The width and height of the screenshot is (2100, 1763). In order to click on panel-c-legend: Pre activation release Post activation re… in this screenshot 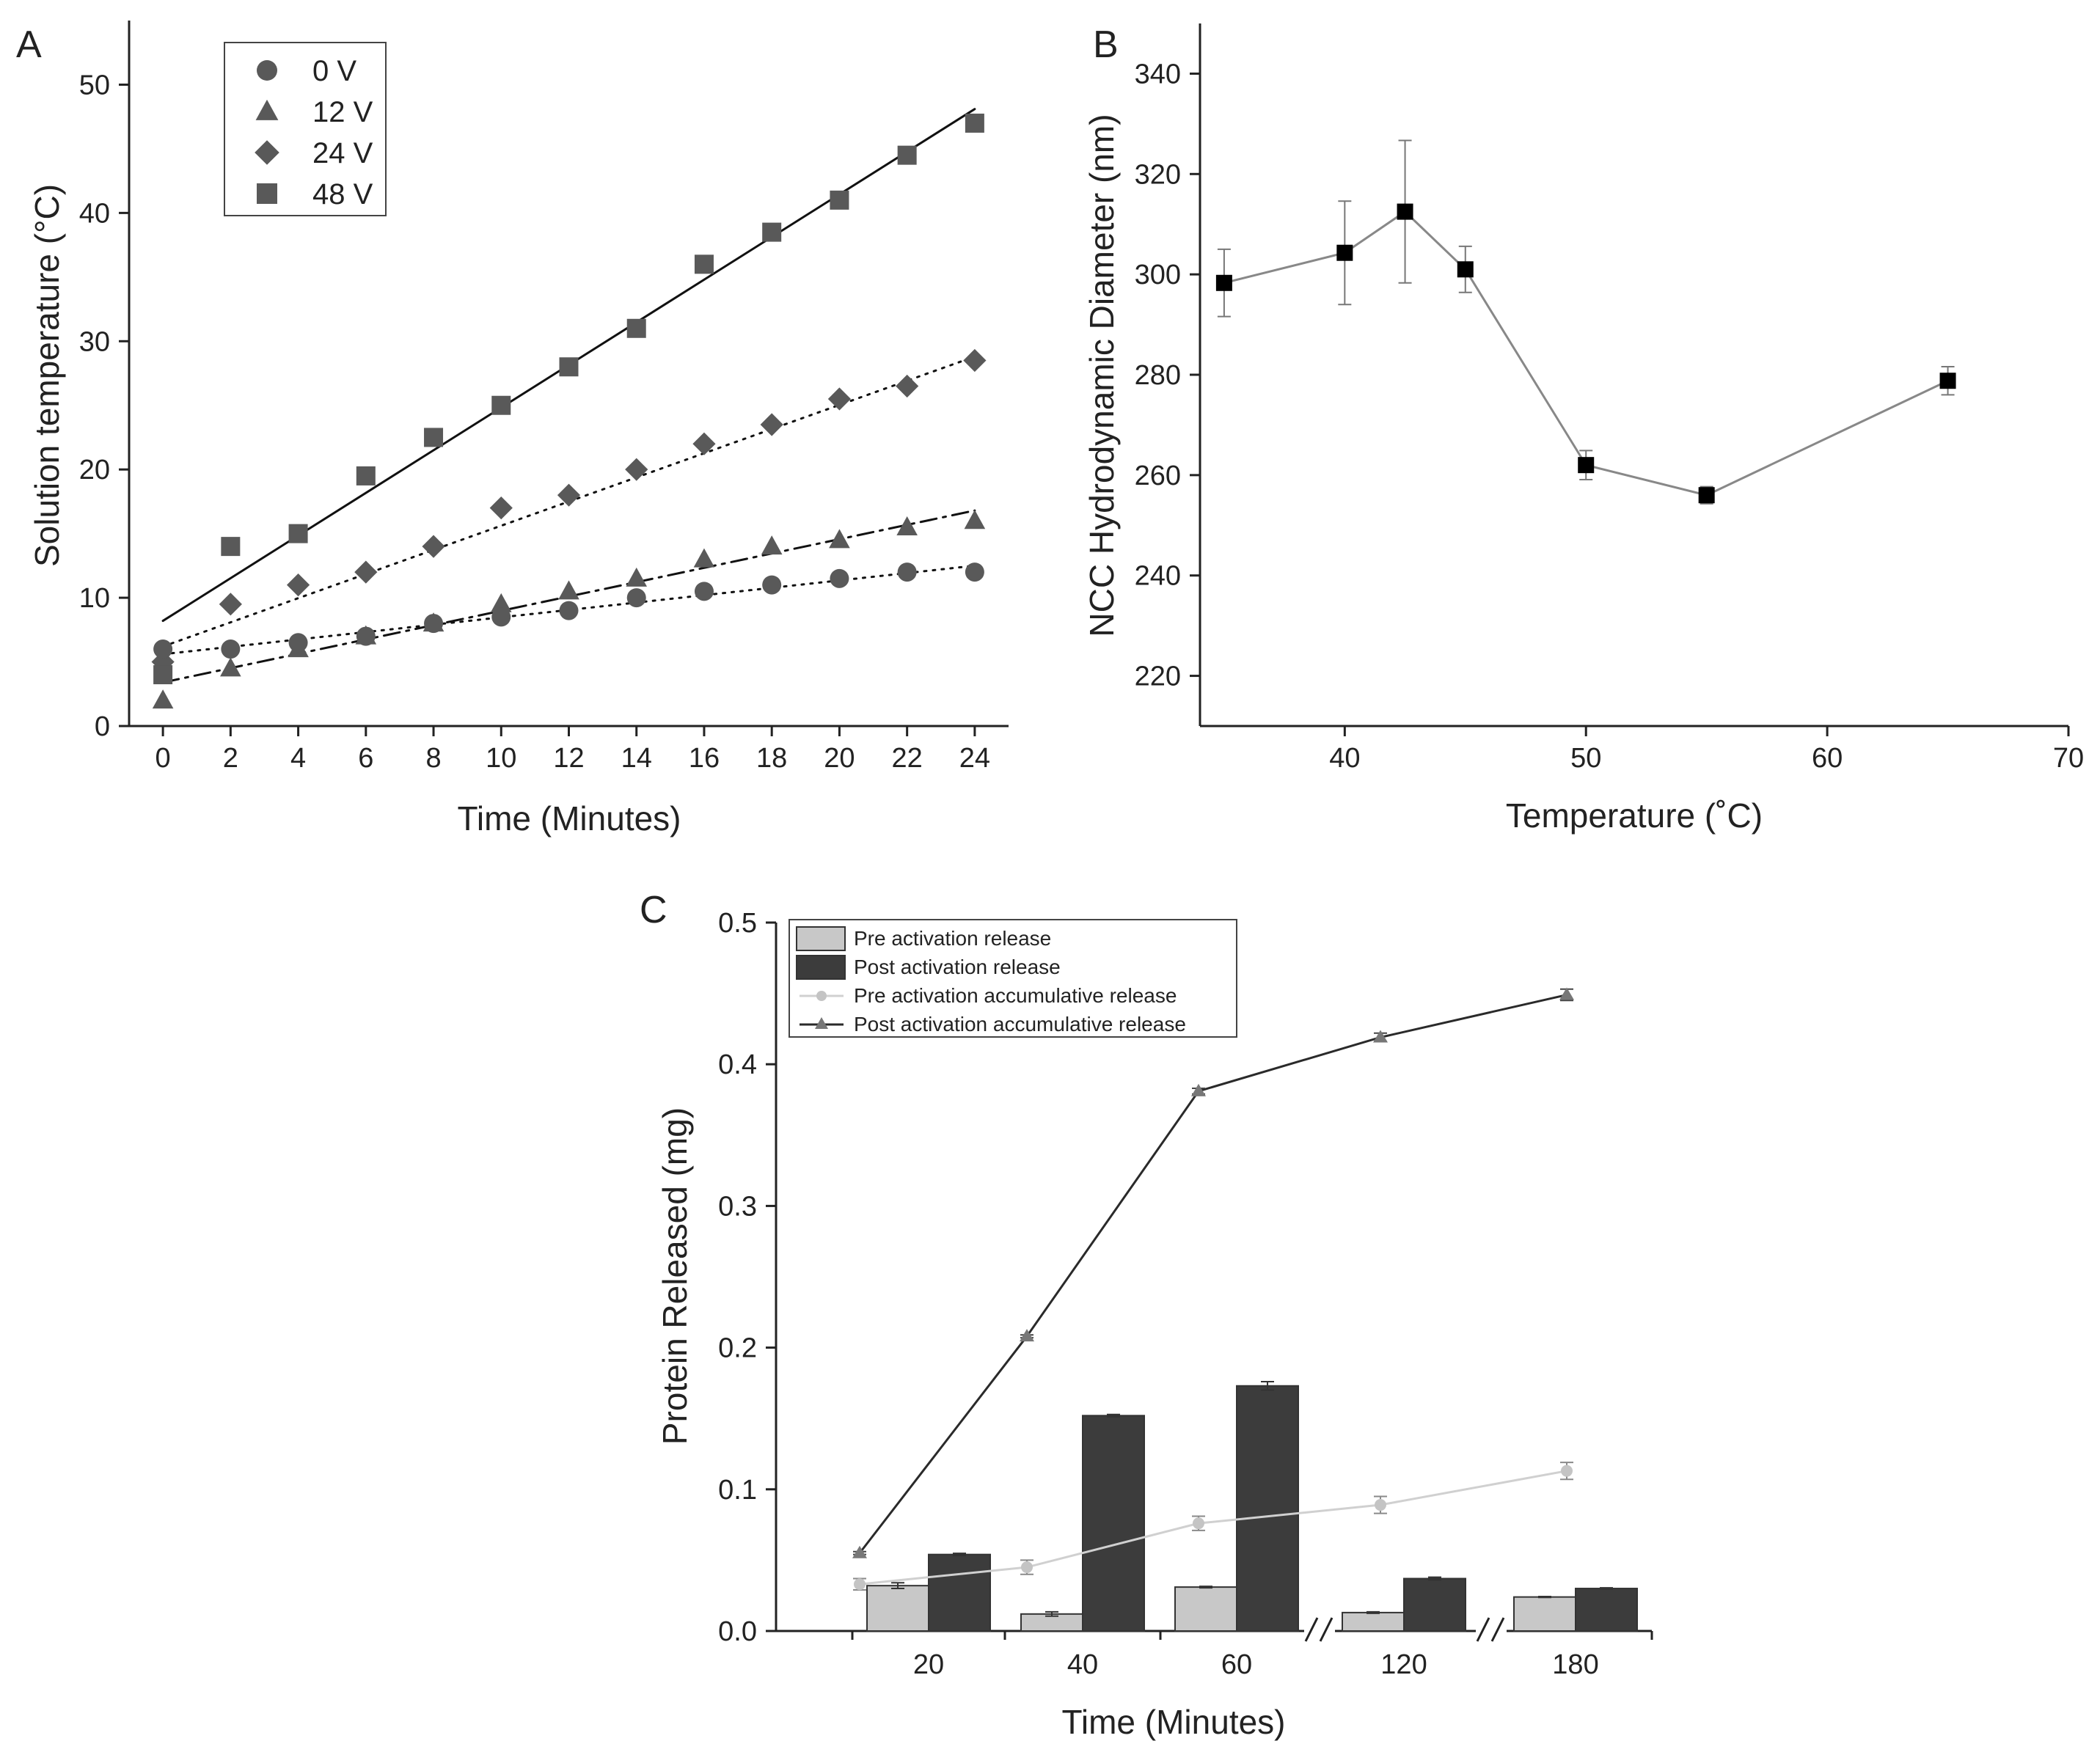, I will do `click(1013, 978)`.